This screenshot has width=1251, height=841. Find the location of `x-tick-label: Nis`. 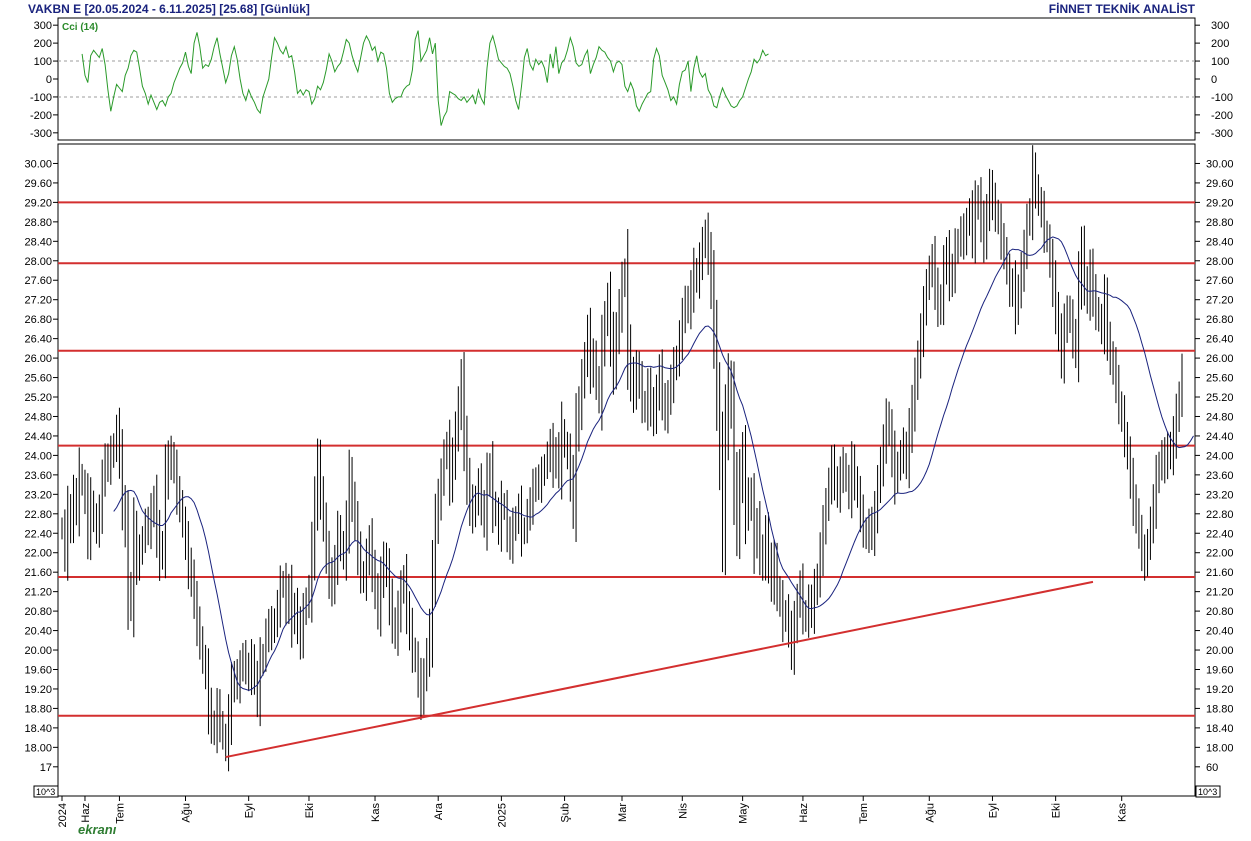

x-tick-label: Nis is located at coordinates (683, 811).